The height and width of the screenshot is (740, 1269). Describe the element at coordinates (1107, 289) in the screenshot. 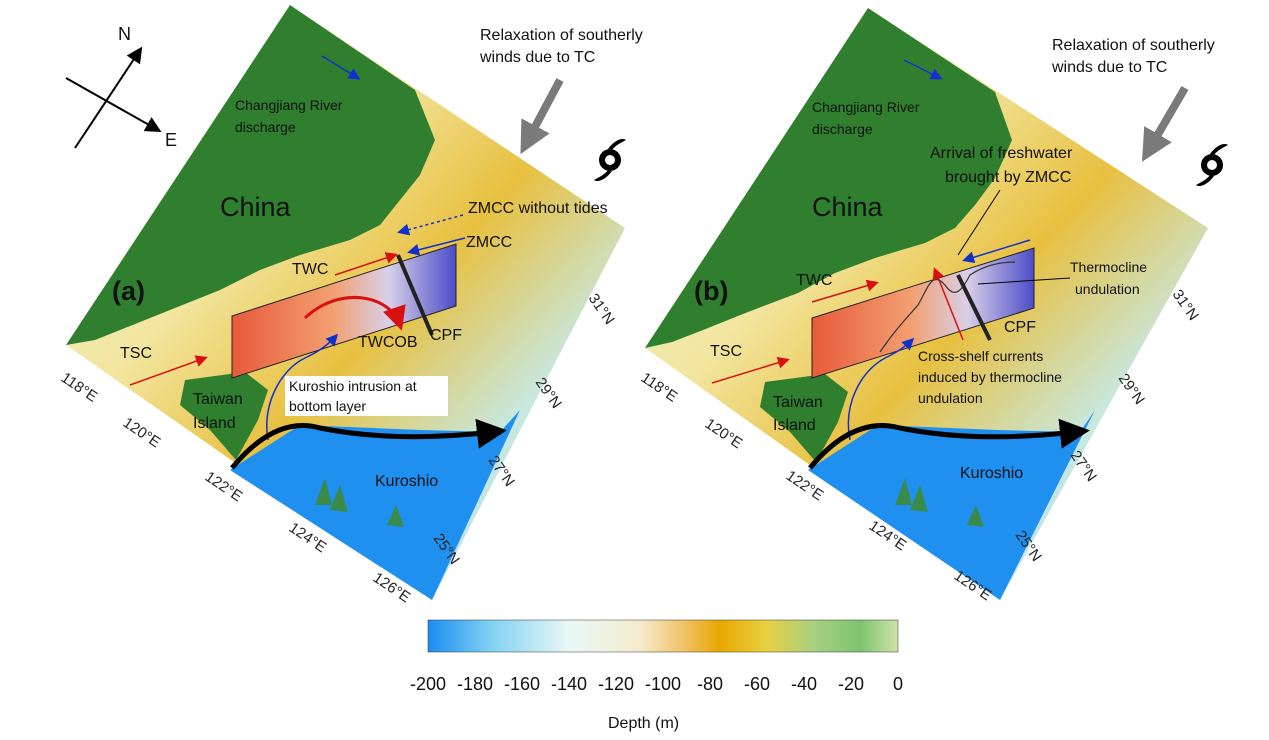

I see `panel-b-undulation-note-2: undulation` at that location.